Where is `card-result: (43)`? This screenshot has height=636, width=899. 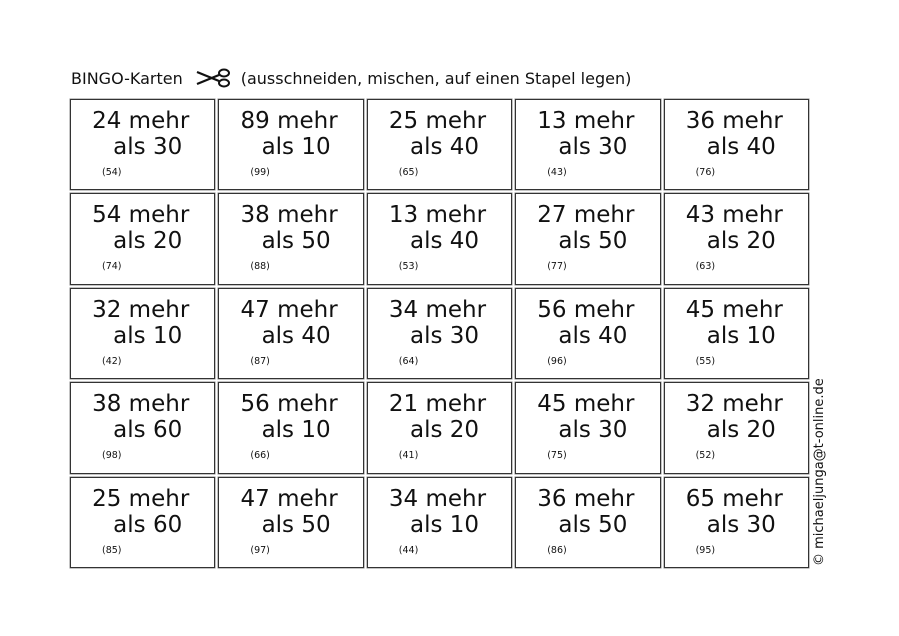 card-result: (43) is located at coordinates (557, 172).